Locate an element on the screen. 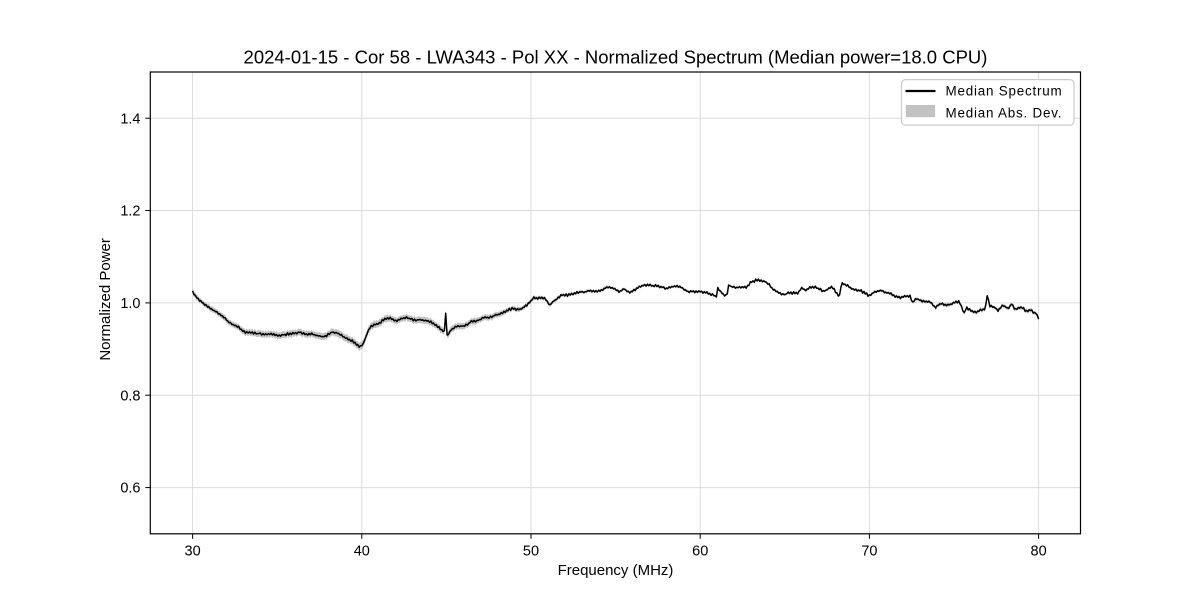 The image size is (1200, 600). svg-text: Frequency (MHz) is located at coordinates (616, 570).